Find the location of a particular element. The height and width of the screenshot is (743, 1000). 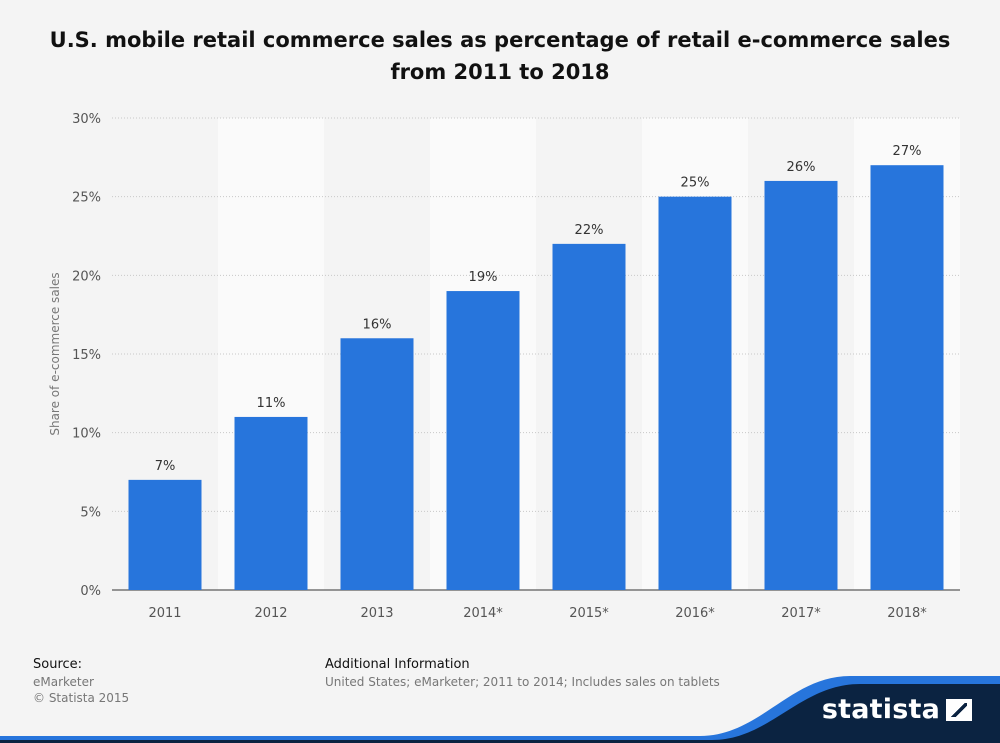

y-tick-label: 0% is located at coordinates (90, 591).